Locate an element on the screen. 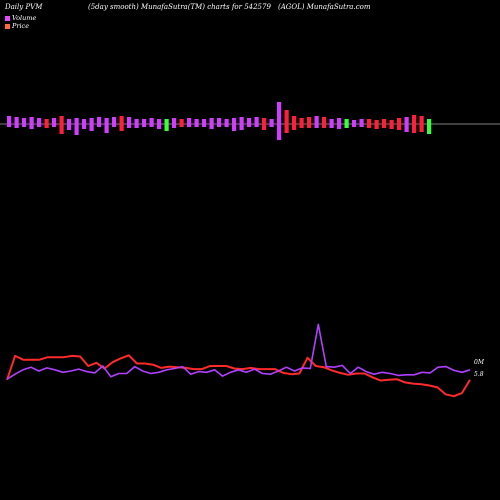  chart-header-site: (AGOL) MunafaSutra.com is located at coordinates (324, 7).